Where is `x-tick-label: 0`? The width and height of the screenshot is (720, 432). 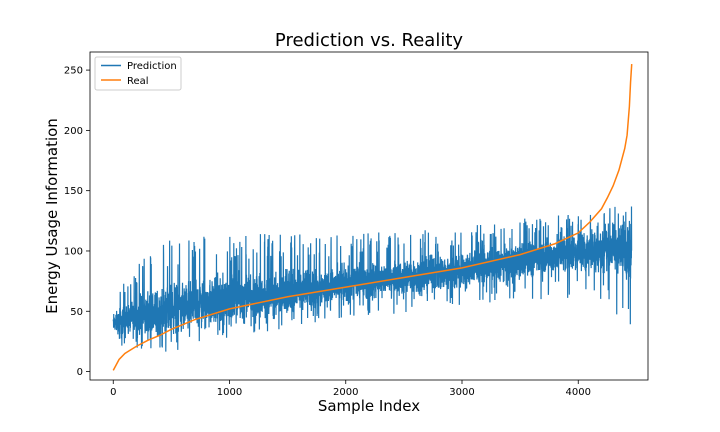 x-tick-label: 0 is located at coordinates (113, 392).